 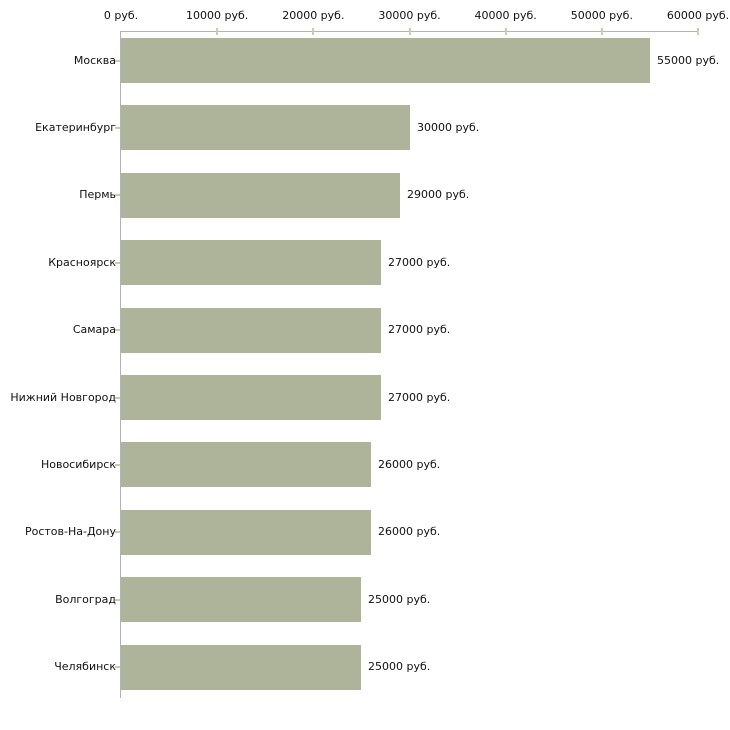 What do you see at coordinates (97, 195) in the screenshot?
I see `category-label: Пермь` at bounding box center [97, 195].